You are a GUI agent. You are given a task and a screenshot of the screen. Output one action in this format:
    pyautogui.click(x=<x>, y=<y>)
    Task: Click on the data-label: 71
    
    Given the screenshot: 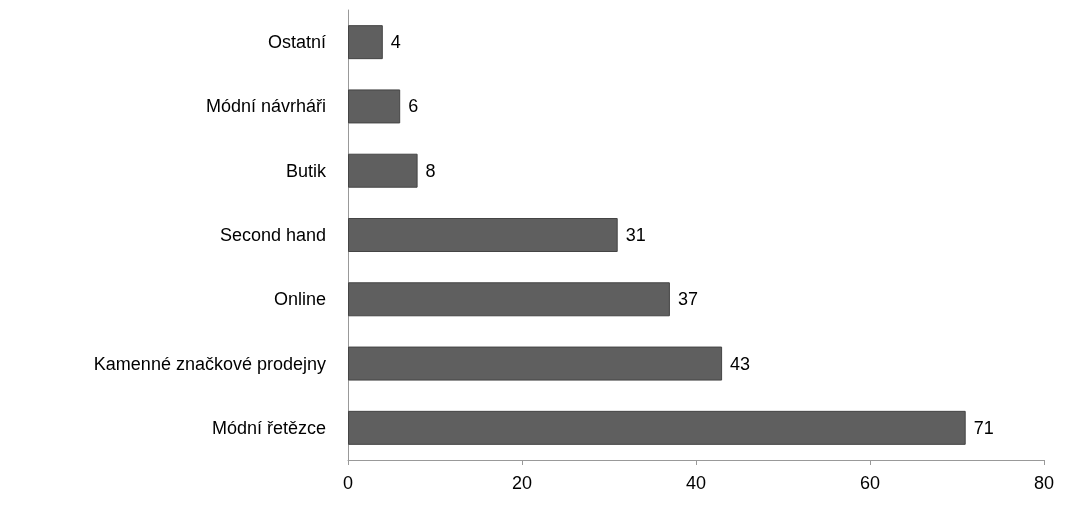 What is the action you would take?
    pyautogui.click(x=983, y=427)
    